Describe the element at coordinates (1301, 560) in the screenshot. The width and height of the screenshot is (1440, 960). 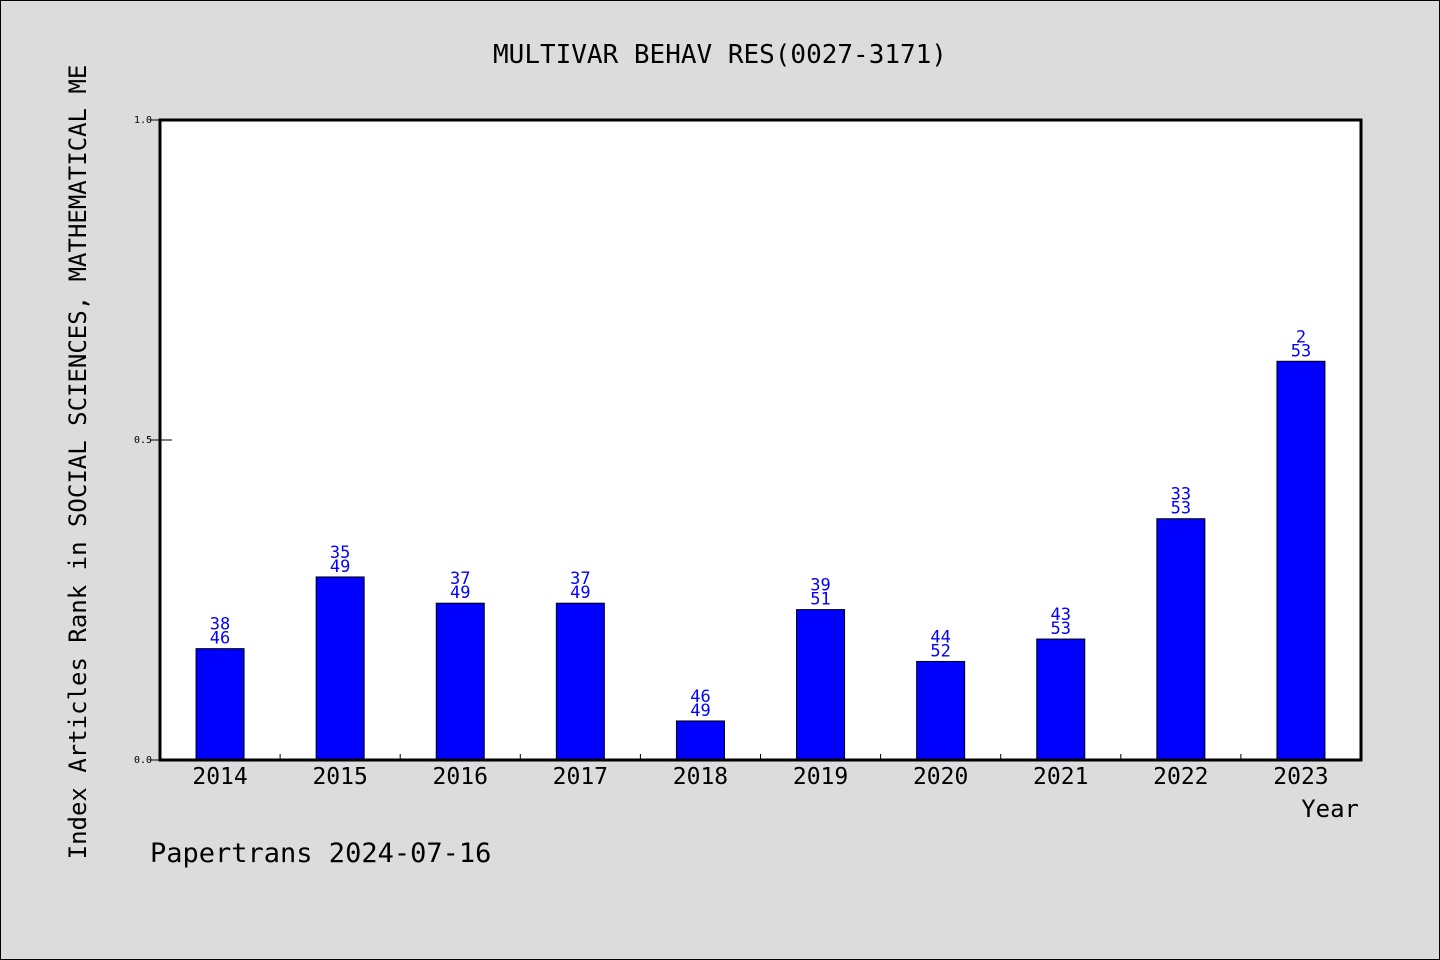
I see `bar-2023` at that location.